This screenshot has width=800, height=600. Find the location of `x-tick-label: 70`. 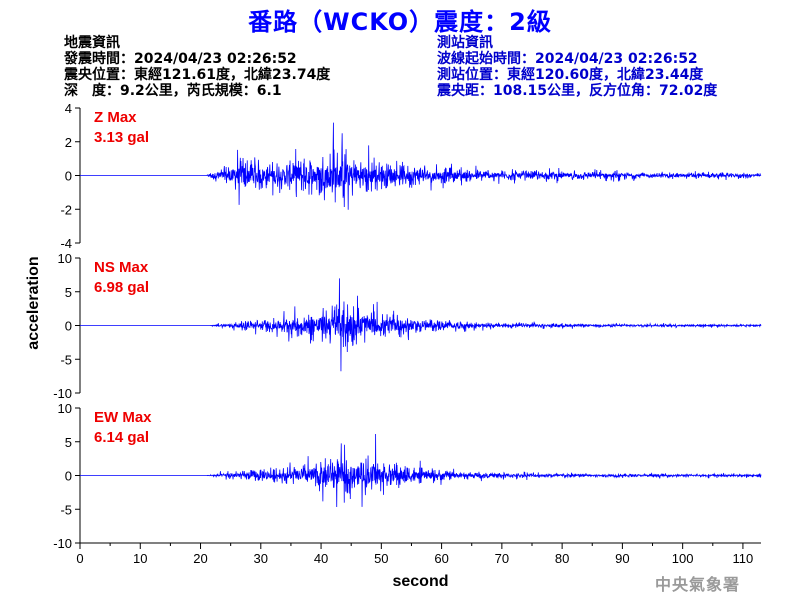

x-tick-label: 70 is located at coordinates (502, 558).